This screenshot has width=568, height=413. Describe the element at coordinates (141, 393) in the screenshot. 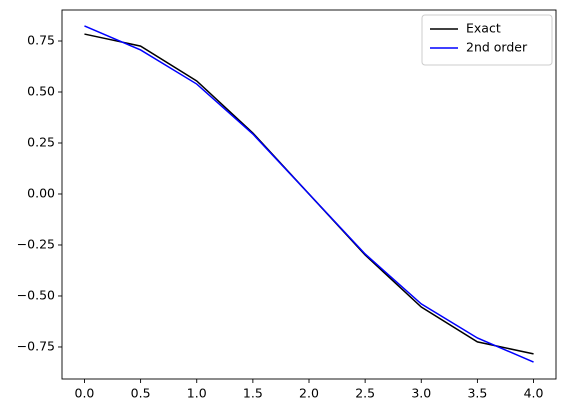

I see `x-tick-label: 0.5` at that location.